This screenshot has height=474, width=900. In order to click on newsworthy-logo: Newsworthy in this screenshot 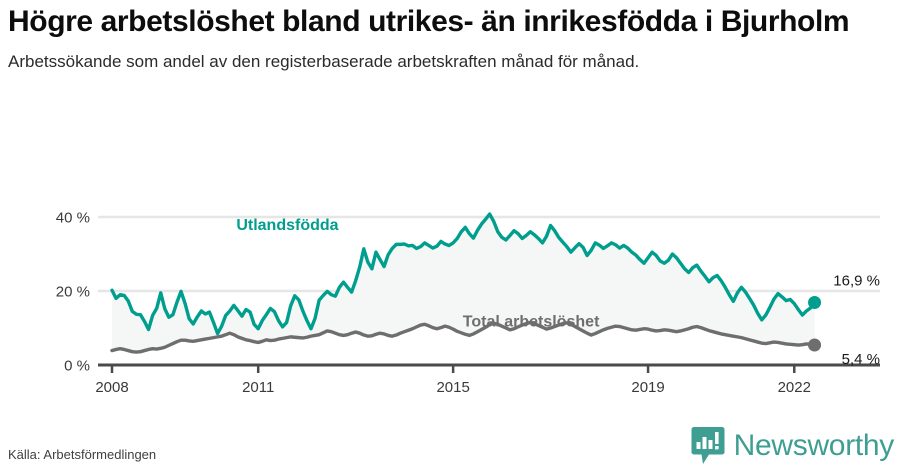, I will do `click(792, 446)`.